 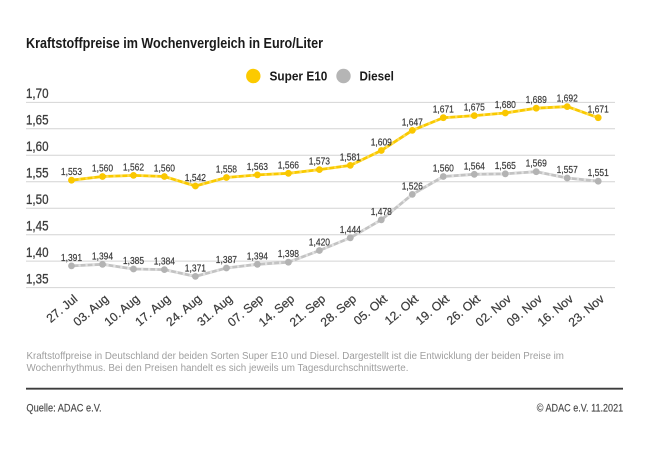 What do you see at coordinates (350, 157) in the screenshot?
I see `svg-text: 1,581` at bounding box center [350, 157].